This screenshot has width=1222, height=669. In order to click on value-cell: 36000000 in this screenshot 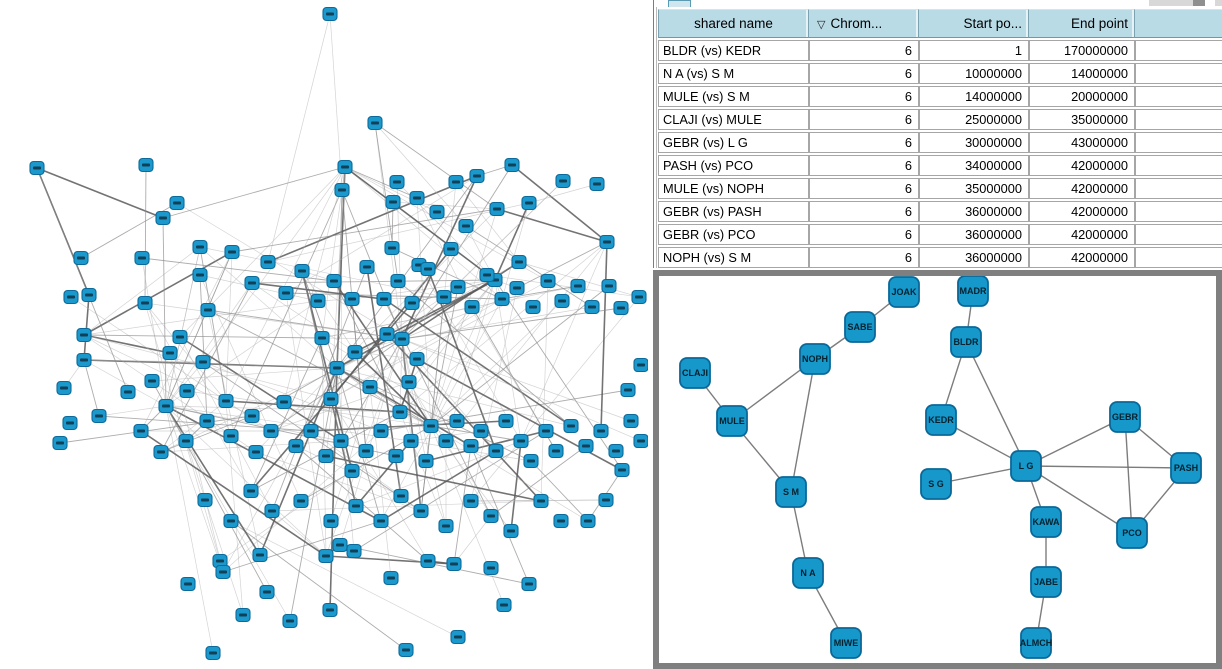, I will do `click(974, 234)`.